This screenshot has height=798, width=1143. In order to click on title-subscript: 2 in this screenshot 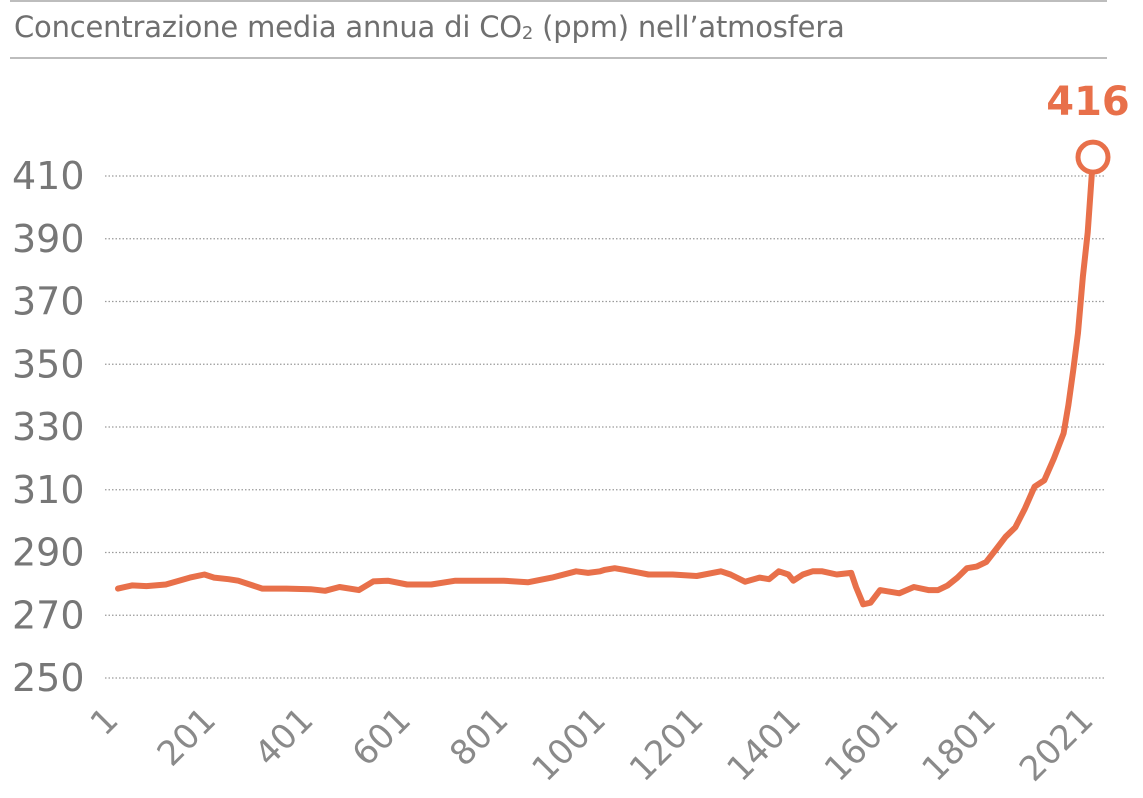, I will do `click(527, 33)`.